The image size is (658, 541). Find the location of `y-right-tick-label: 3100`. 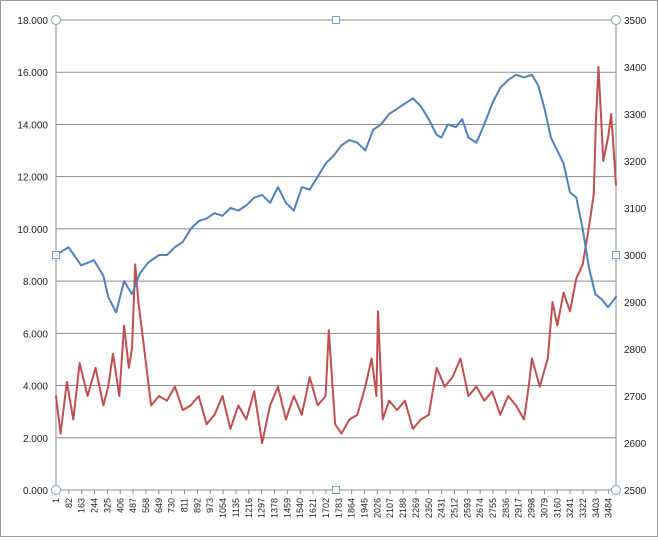

y-right-tick-label: 3100 is located at coordinates (635, 209).